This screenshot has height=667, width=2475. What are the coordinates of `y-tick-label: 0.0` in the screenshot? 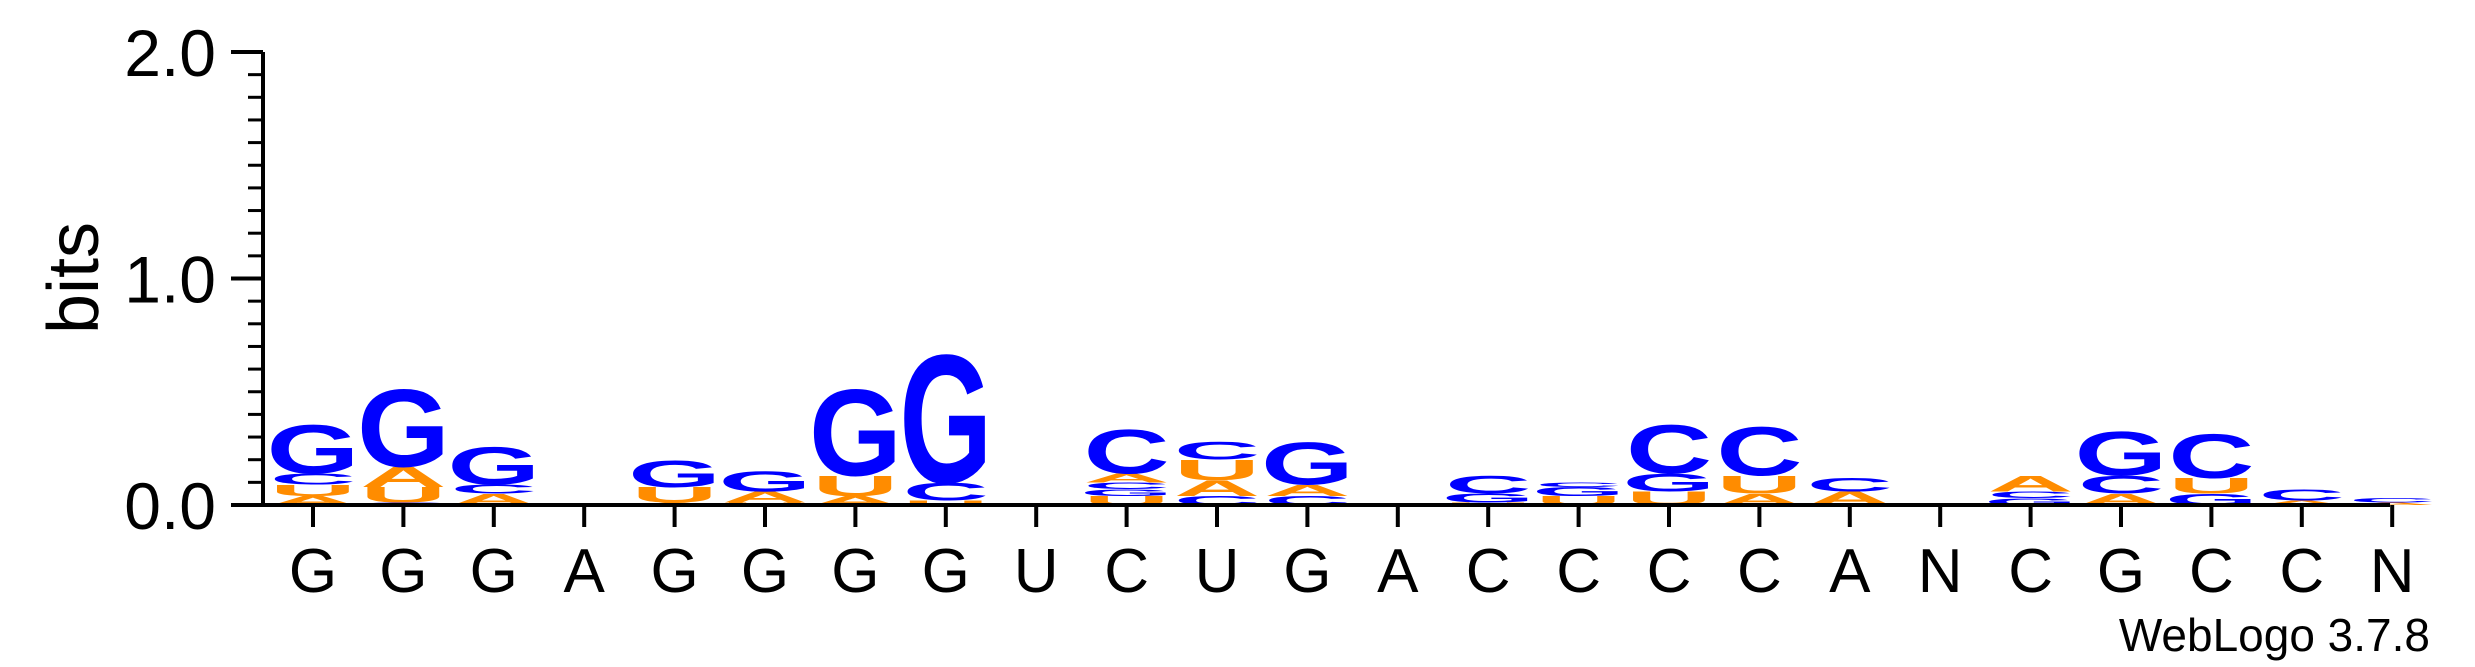 It's located at (170, 506).